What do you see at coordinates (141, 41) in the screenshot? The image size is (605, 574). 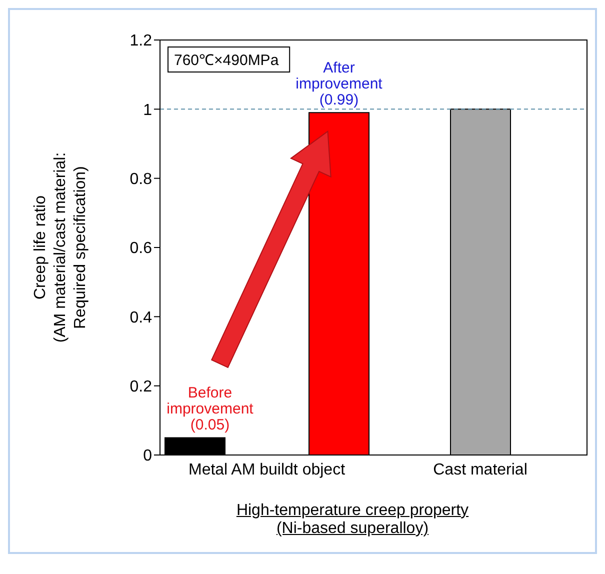 I see `y-tick-label: 1.2` at bounding box center [141, 41].